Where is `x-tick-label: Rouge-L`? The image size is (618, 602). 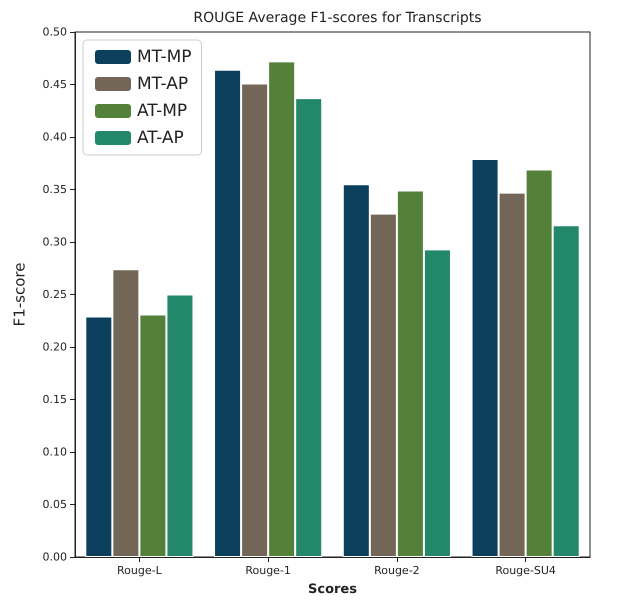
x-tick-label: Rouge-L is located at coordinates (140, 570).